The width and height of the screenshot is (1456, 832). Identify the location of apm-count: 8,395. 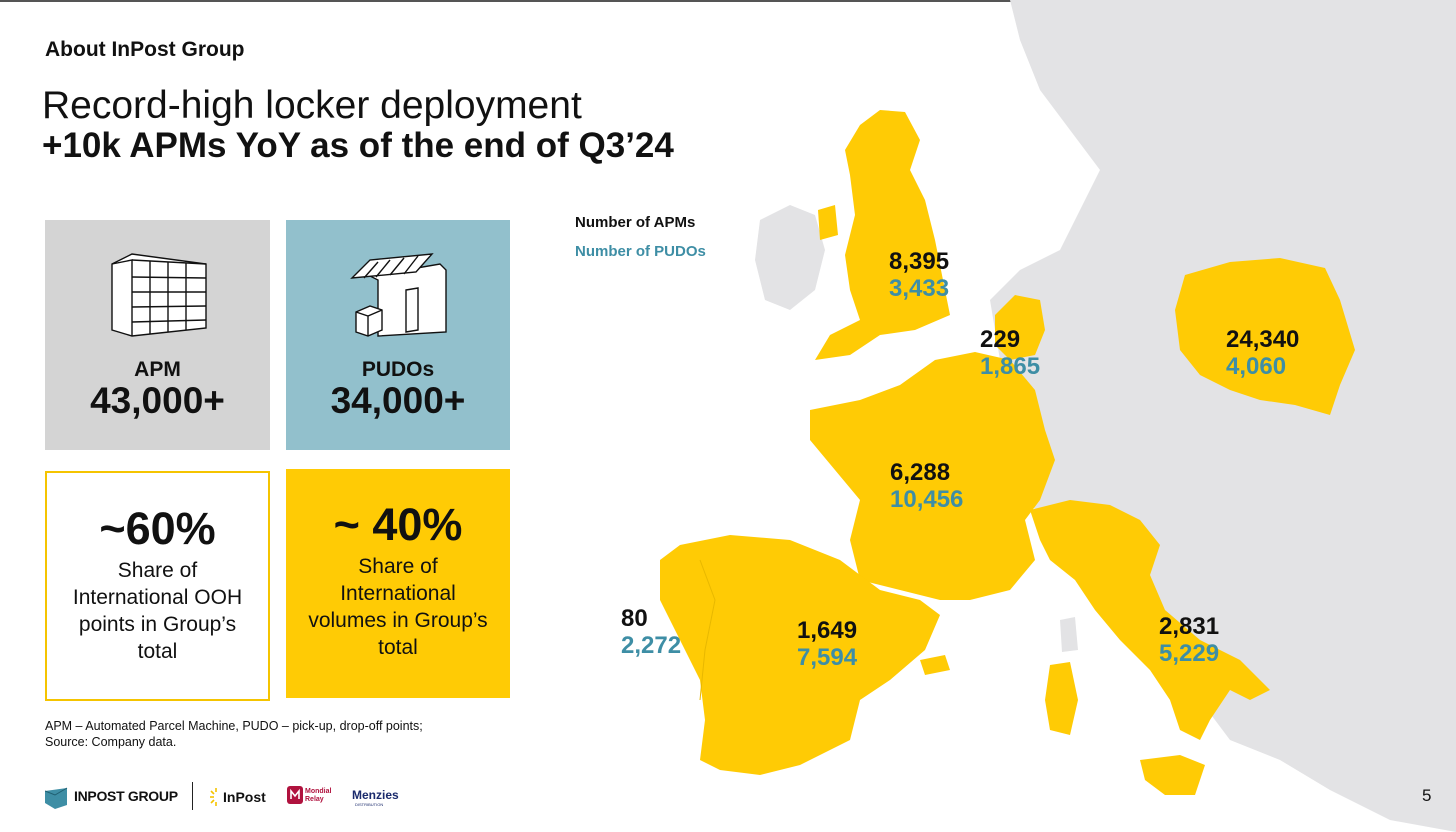
(919, 261).